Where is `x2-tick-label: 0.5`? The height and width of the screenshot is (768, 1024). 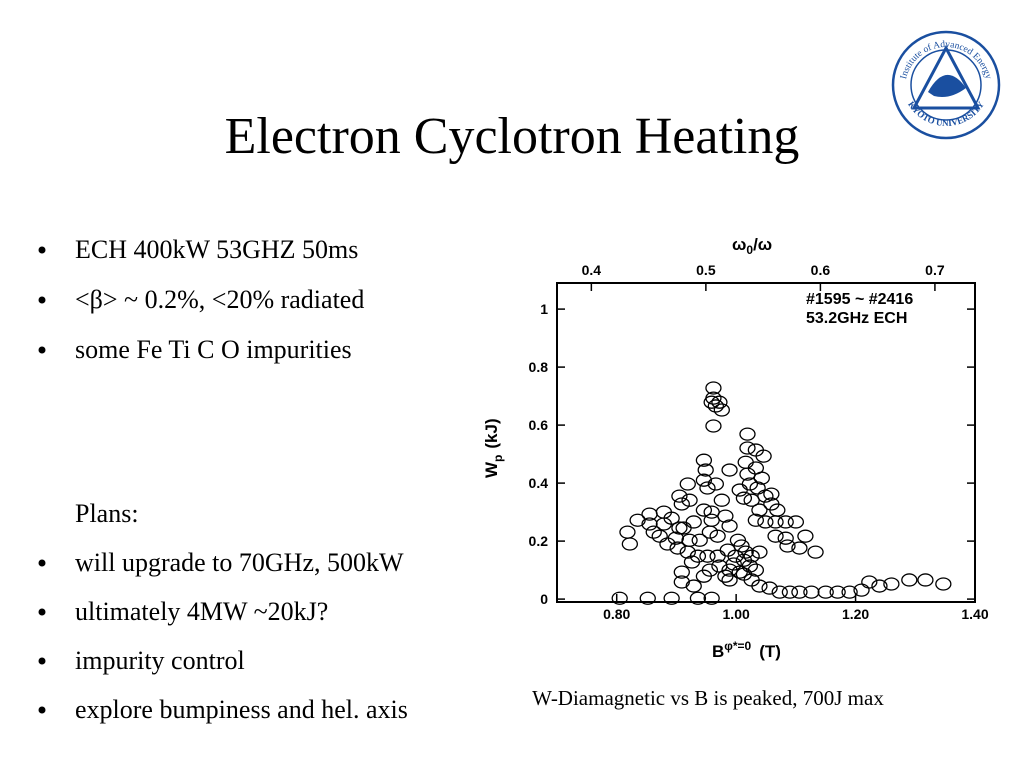 x2-tick-label: 0.5 is located at coordinates (706, 270).